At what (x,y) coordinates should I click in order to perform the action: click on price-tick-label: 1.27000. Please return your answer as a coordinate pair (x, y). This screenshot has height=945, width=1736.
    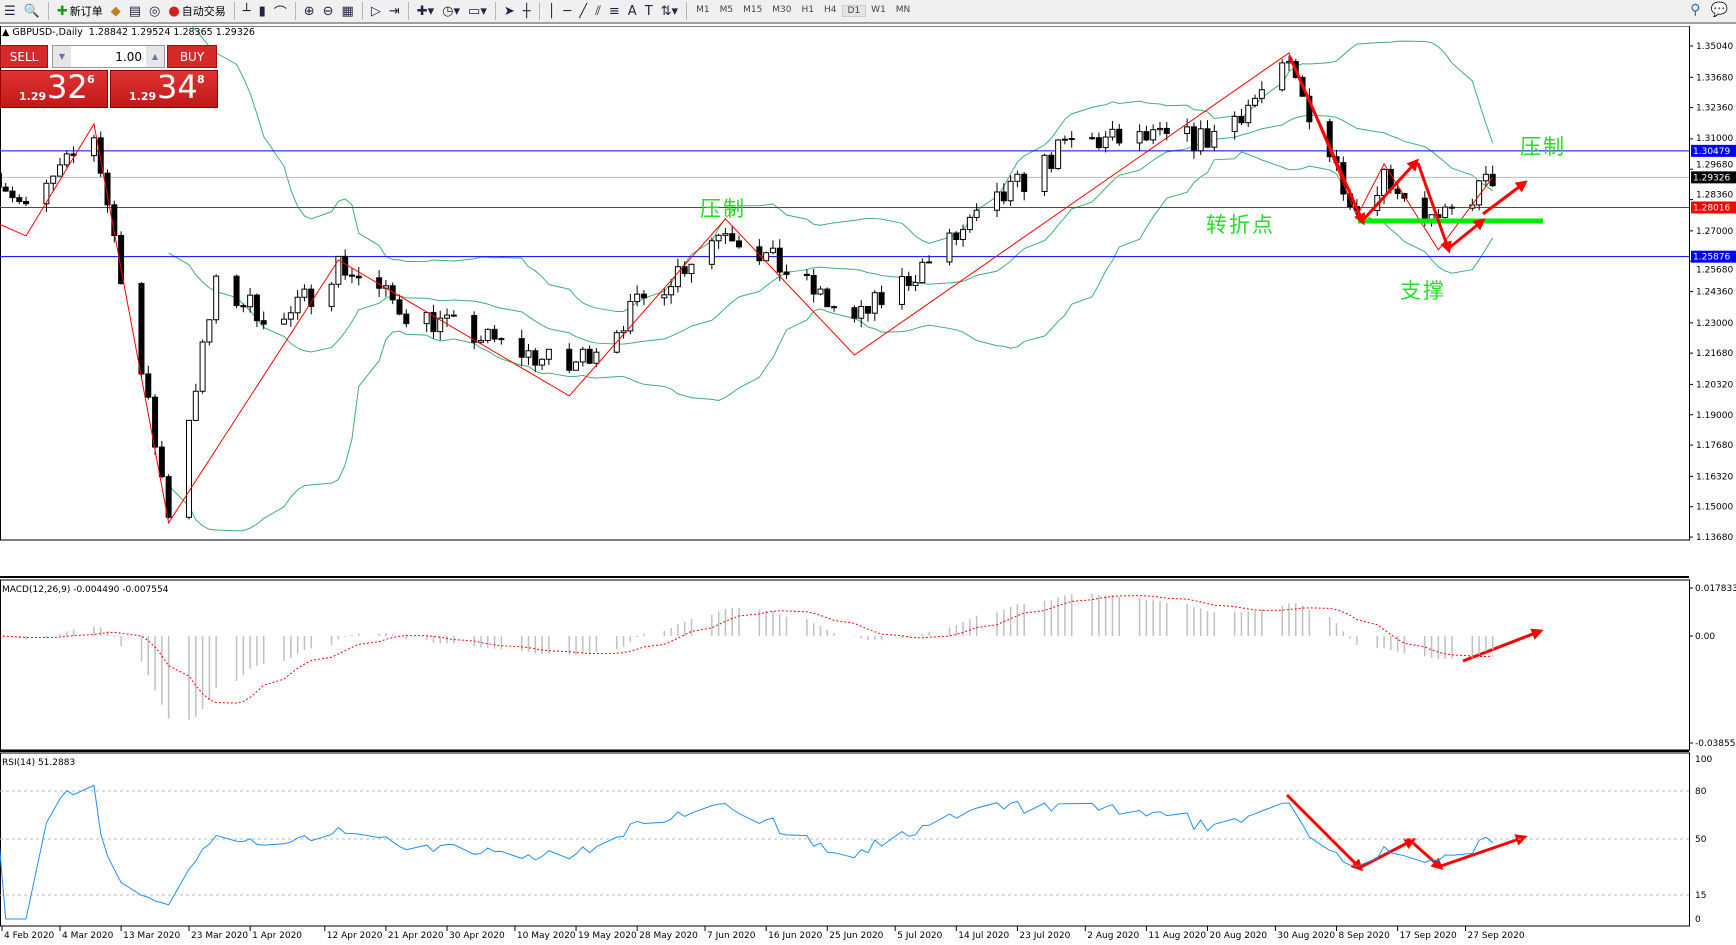
    Looking at the image, I should click on (1714, 232).